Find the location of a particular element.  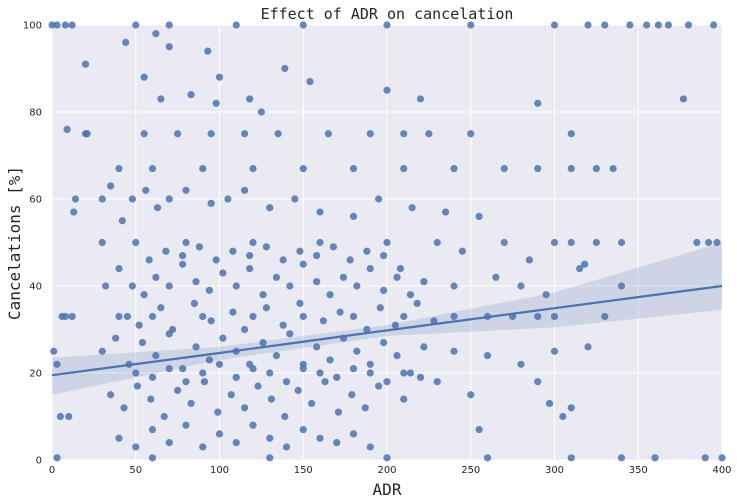

x-tick-label: 150 is located at coordinates (303, 470).